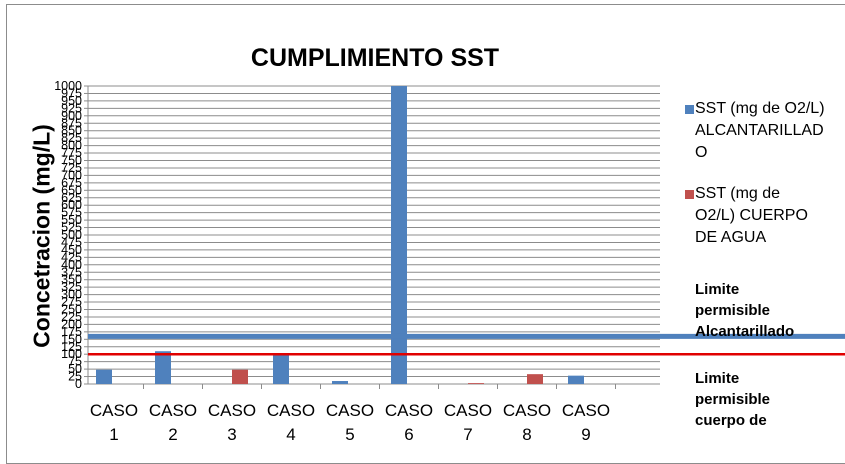 The height and width of the screenshot is (464, 845). I want to click on y-tick-label: 200, so click(71, 324).